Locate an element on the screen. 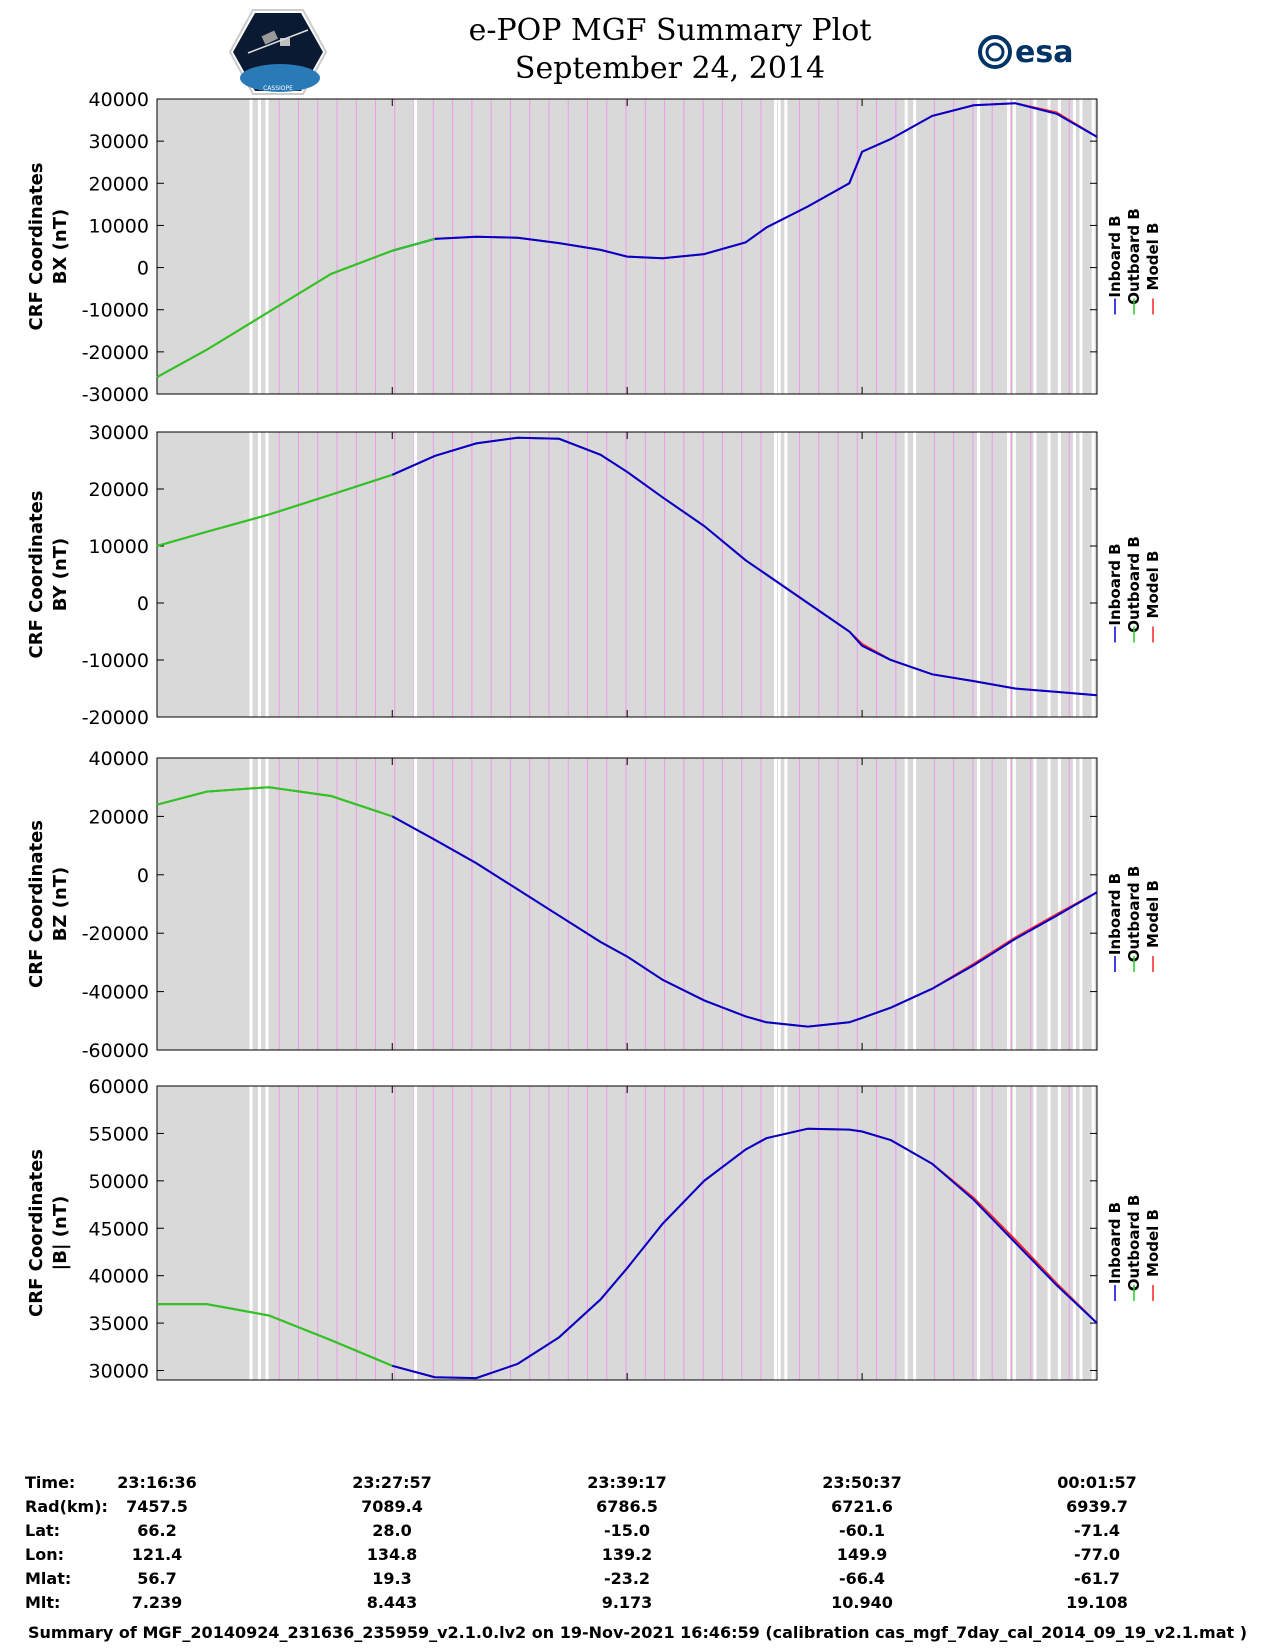  ephemeris-cell: 8.443 is located at coordinates (392, 1602).